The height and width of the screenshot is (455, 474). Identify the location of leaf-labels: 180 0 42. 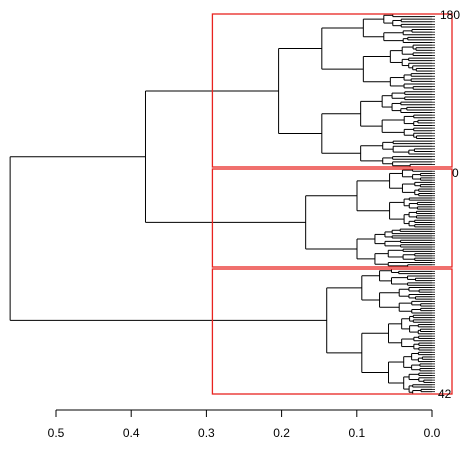
(449, 204).